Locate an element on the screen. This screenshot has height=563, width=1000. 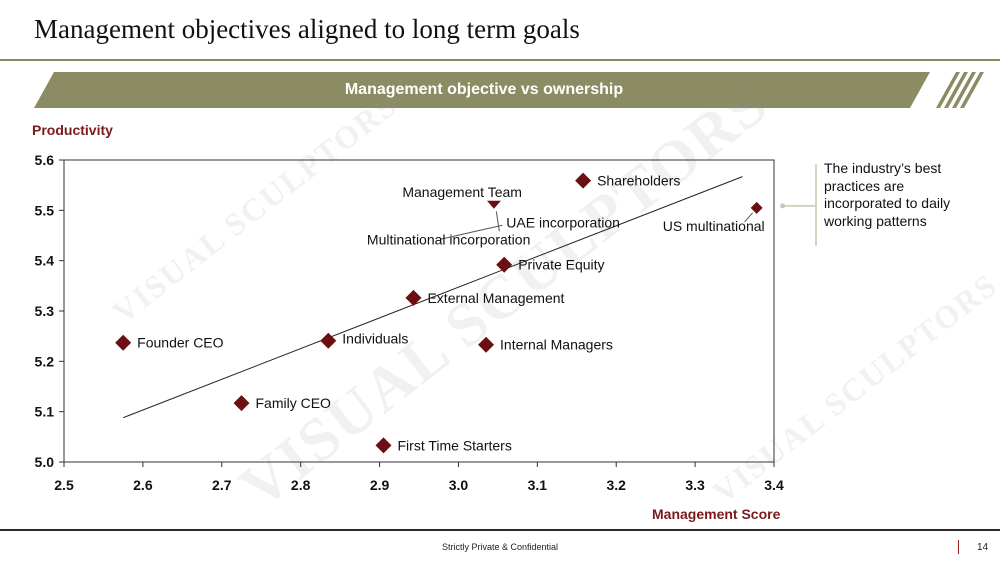
x-tick-label: 2.8 is located at coordinates (301, 485).